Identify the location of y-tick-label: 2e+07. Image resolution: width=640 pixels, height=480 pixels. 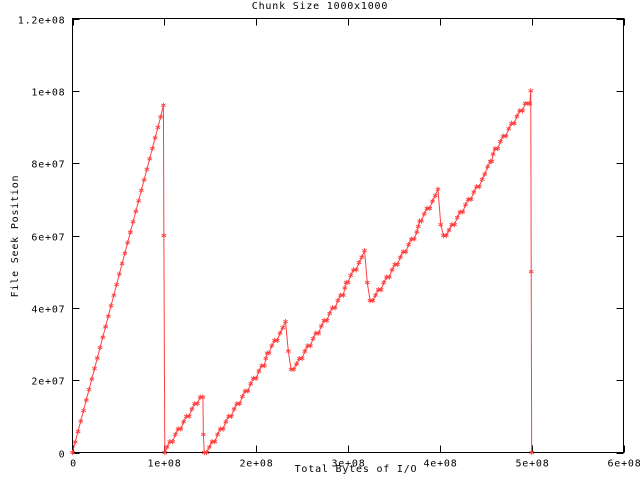
(48, 382).